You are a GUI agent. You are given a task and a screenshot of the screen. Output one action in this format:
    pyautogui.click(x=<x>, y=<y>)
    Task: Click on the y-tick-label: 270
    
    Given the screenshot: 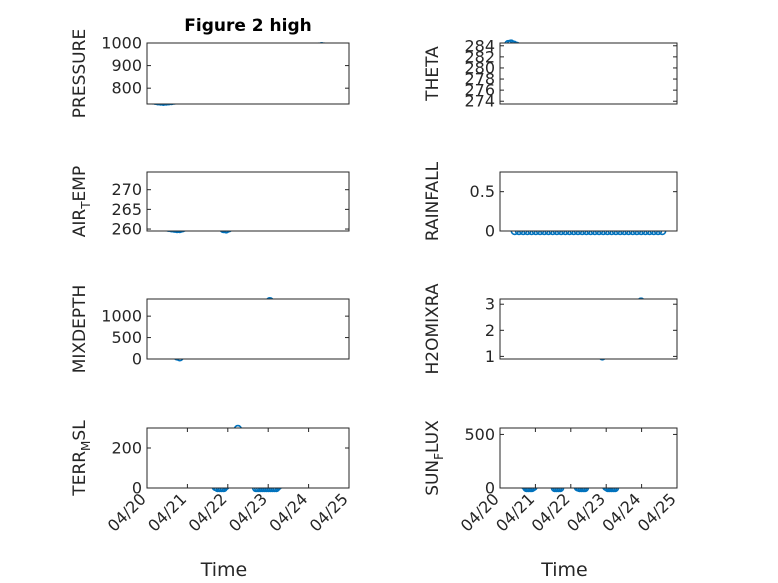 What is the action you would take?
    pyautogui.click(x=126, y=189)
    